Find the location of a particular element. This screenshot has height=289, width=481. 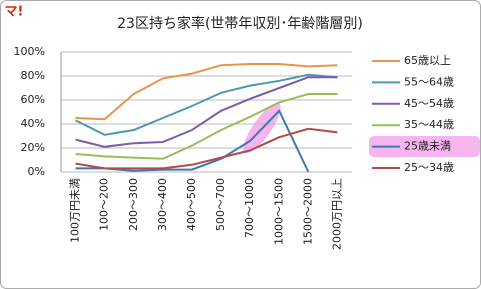

y-tick-label: 20% is located at coordinates (33, 147).